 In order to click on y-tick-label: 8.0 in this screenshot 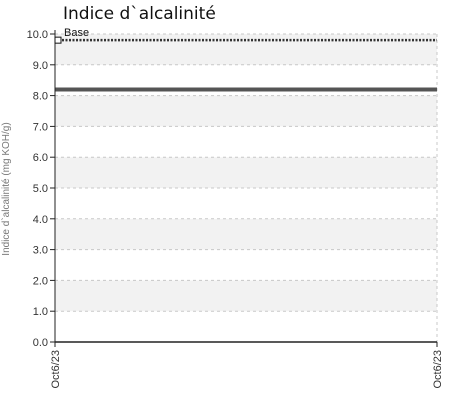, I will do `click(40, 97)`.